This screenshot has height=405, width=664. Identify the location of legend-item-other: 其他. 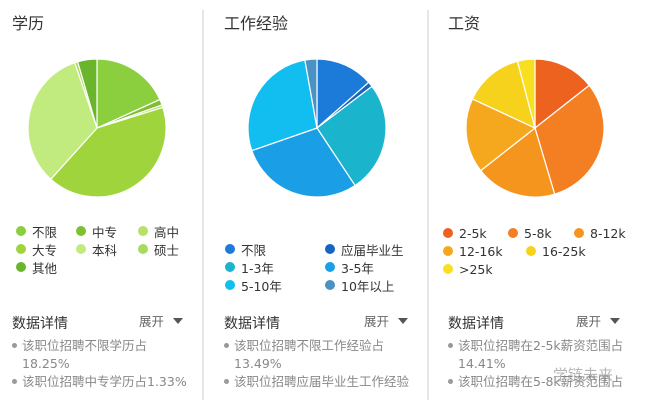
(36, 267).